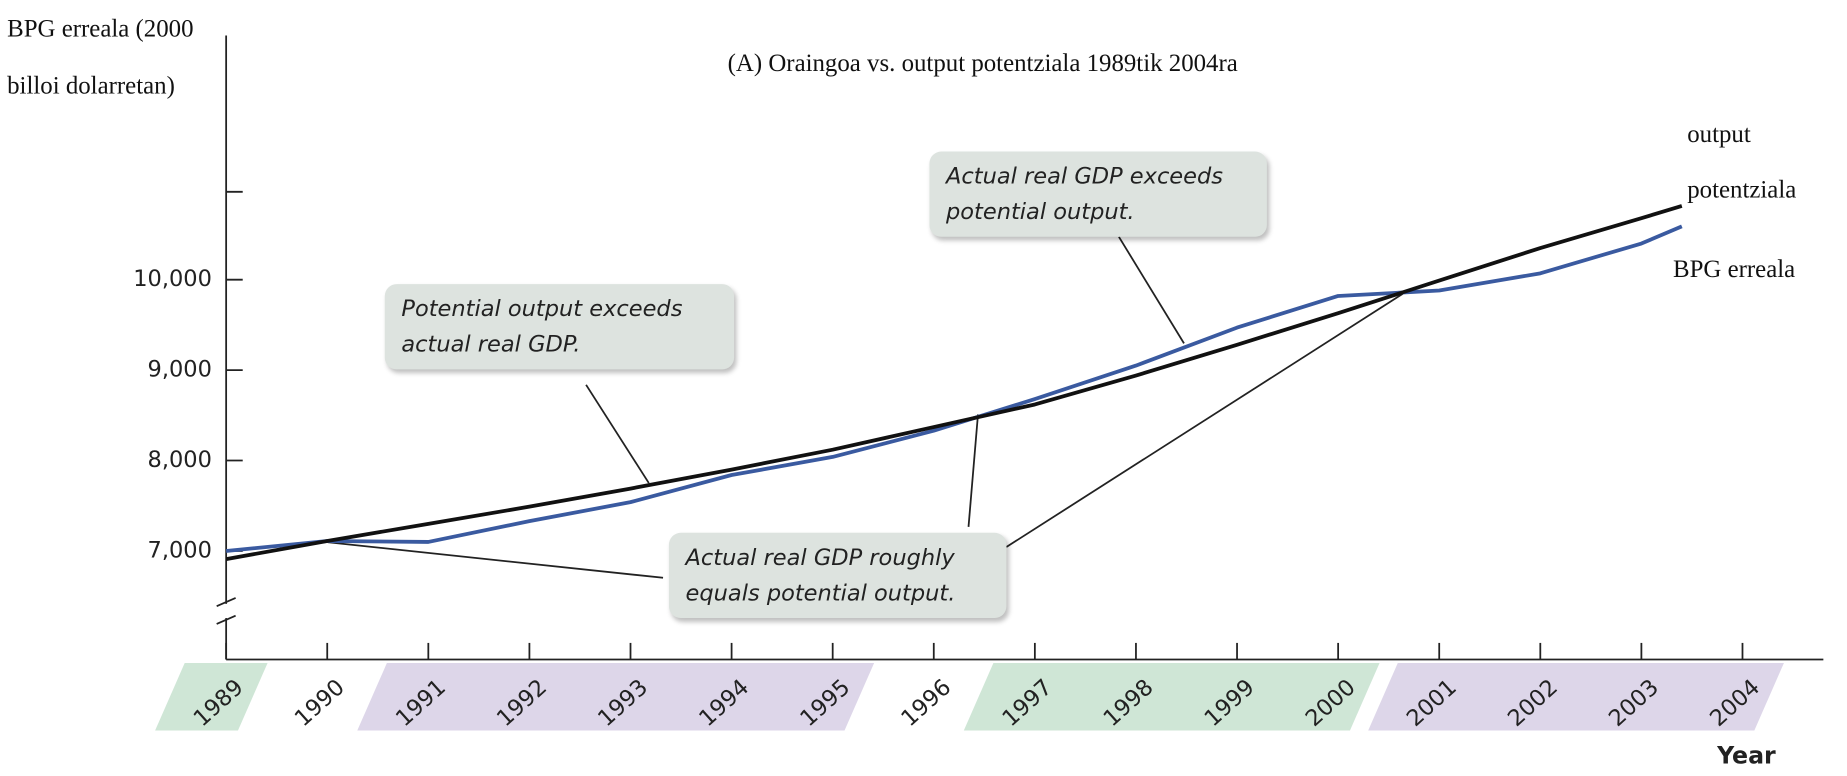 The width and height of the screenshot is (1847, 776). What do you see at coordinates (180, 370) in the screenshot?
I see `y-tick-label: 9,000` at bounding box center [180, 370].